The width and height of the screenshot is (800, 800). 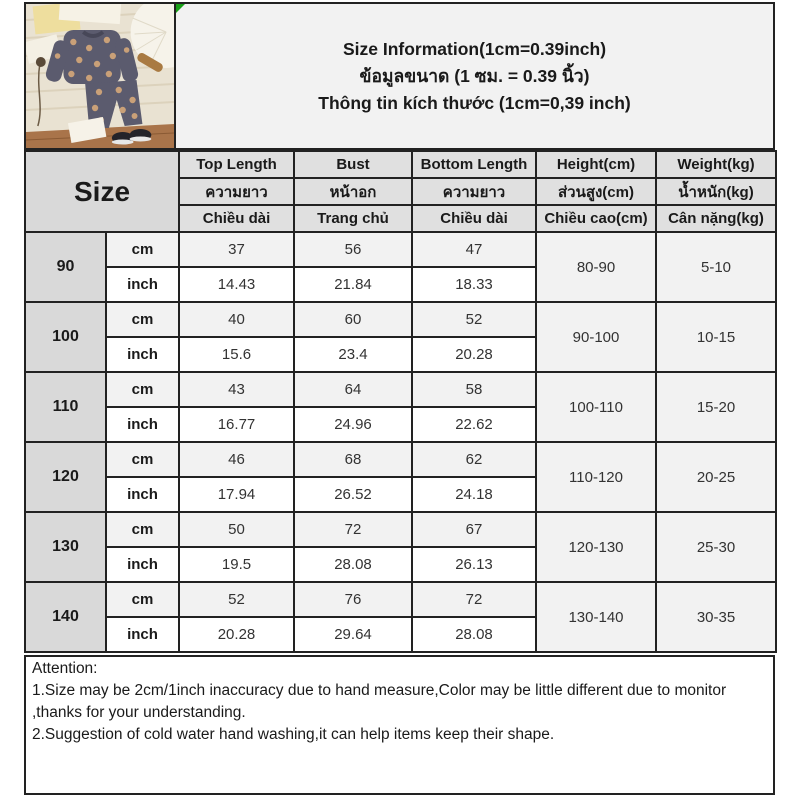 What do you see at coordinates (236, 164) in the screenshot?
I see `col-top-length-en: Top Length` at bounding box center [236, 164].